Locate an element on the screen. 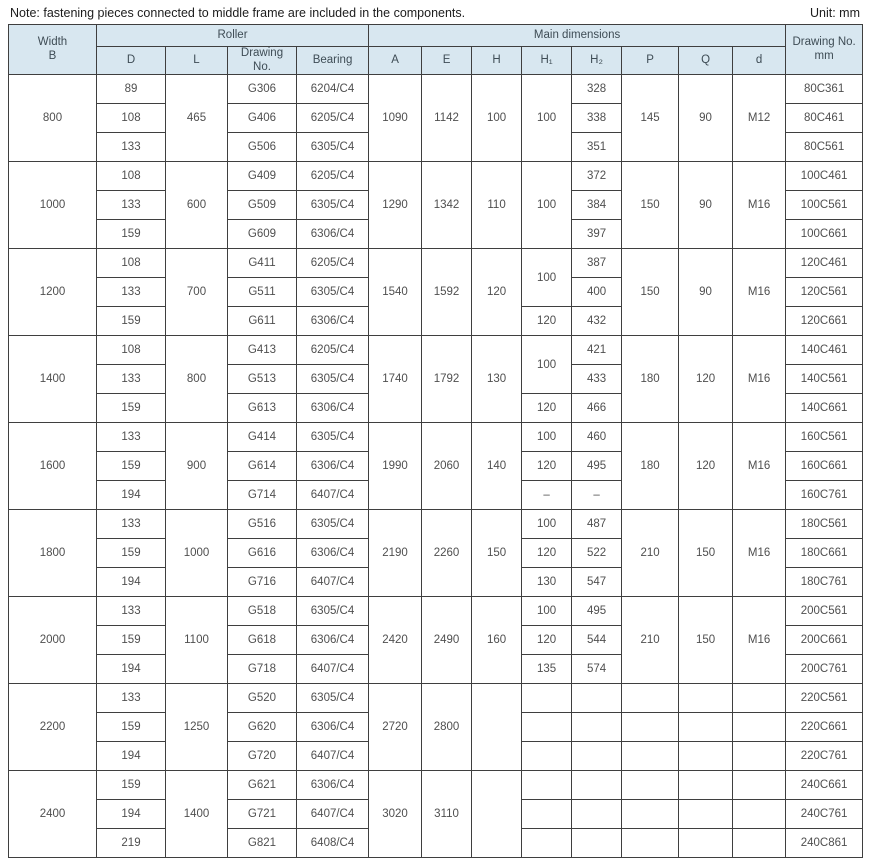 The image size is (870, 858). cell-drawing-no-mm: 140C661 is located at coordinates (824, 408).